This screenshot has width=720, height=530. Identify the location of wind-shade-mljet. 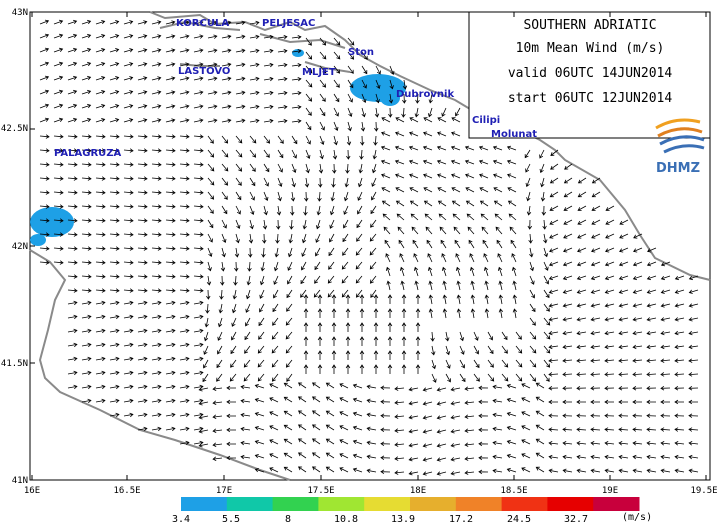
(298, 53).